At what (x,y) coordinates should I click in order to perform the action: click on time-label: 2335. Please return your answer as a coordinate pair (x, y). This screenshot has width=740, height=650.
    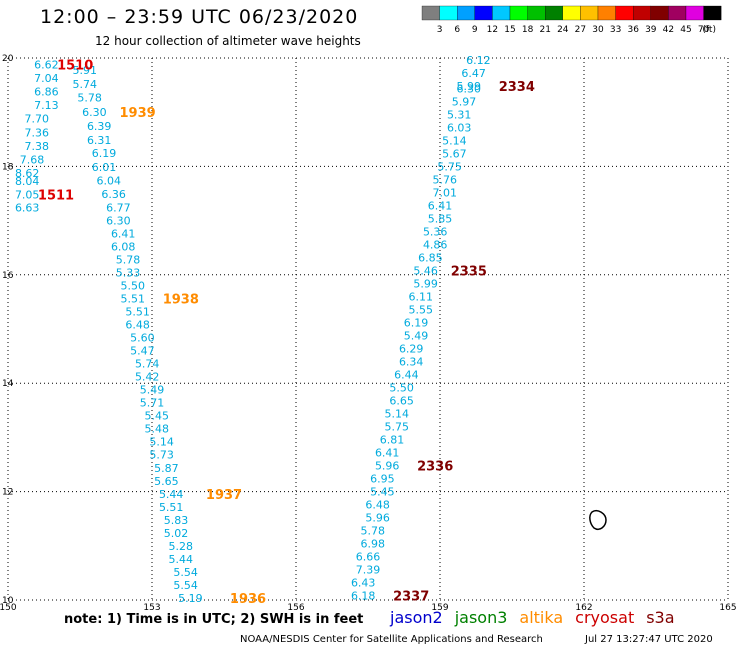
    Looking at the image, I should click on (469, 271).